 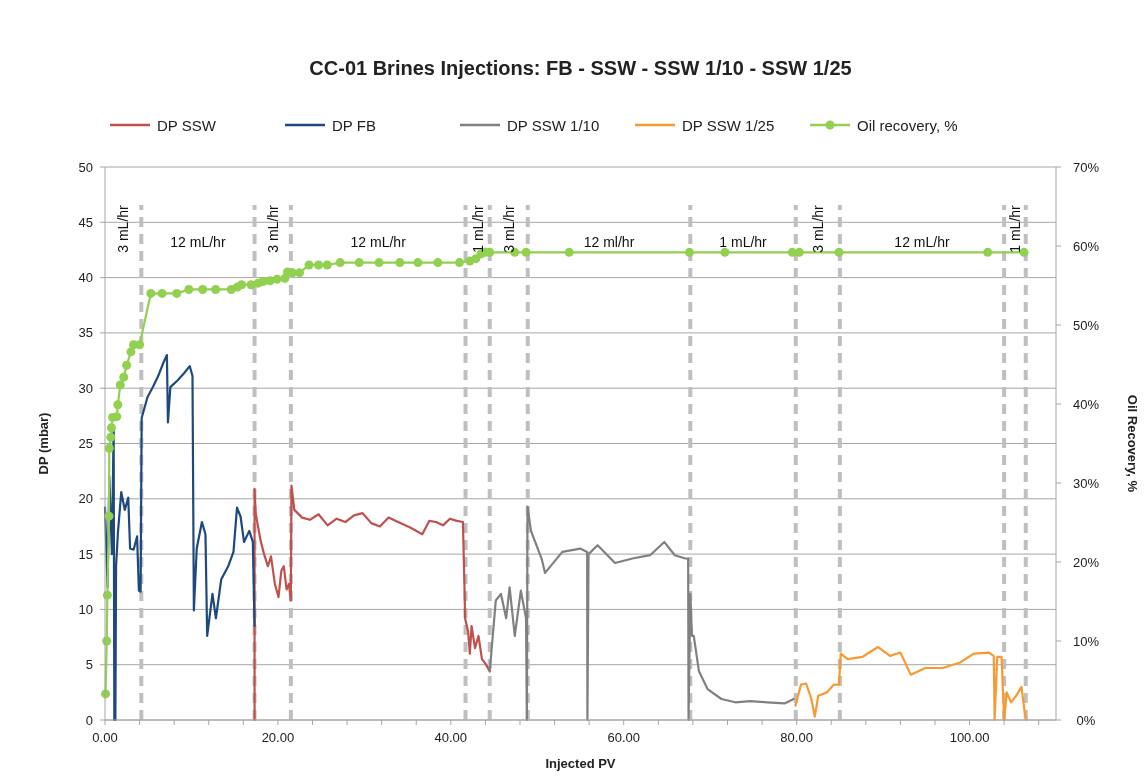 I want to click on annotation: 12 ml/hr, so click(x=609, y=242).